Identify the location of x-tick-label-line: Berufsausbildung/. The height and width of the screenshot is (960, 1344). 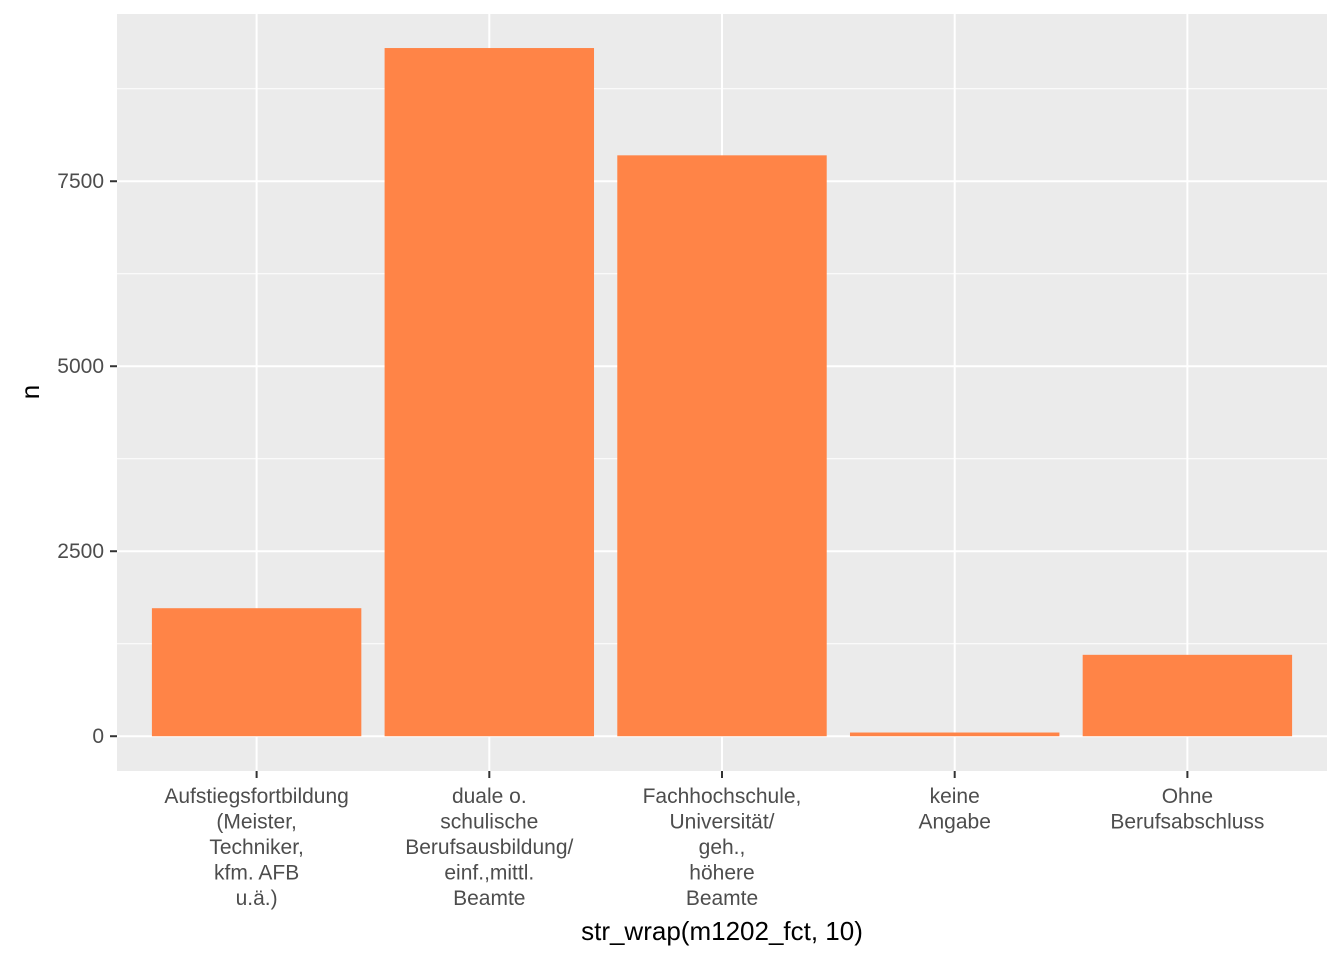
(489, 847).